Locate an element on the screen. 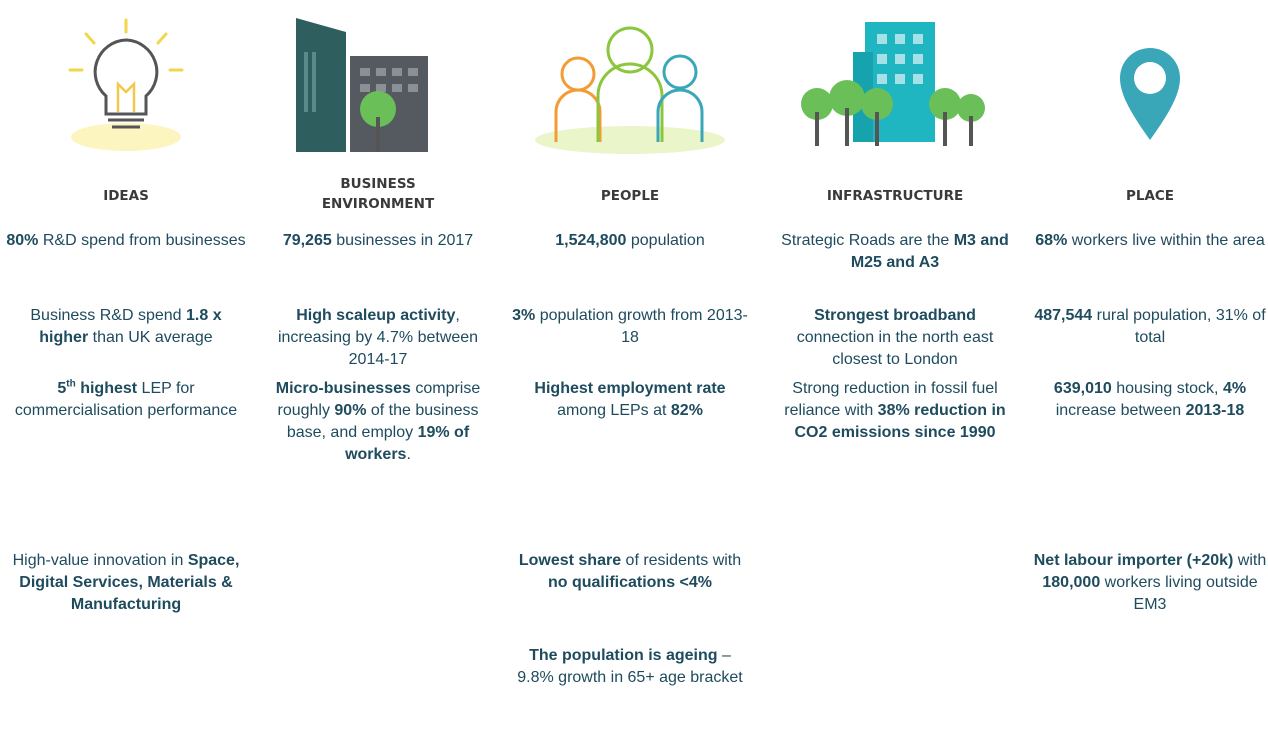  people-icon is located at coordinates (630, 90).